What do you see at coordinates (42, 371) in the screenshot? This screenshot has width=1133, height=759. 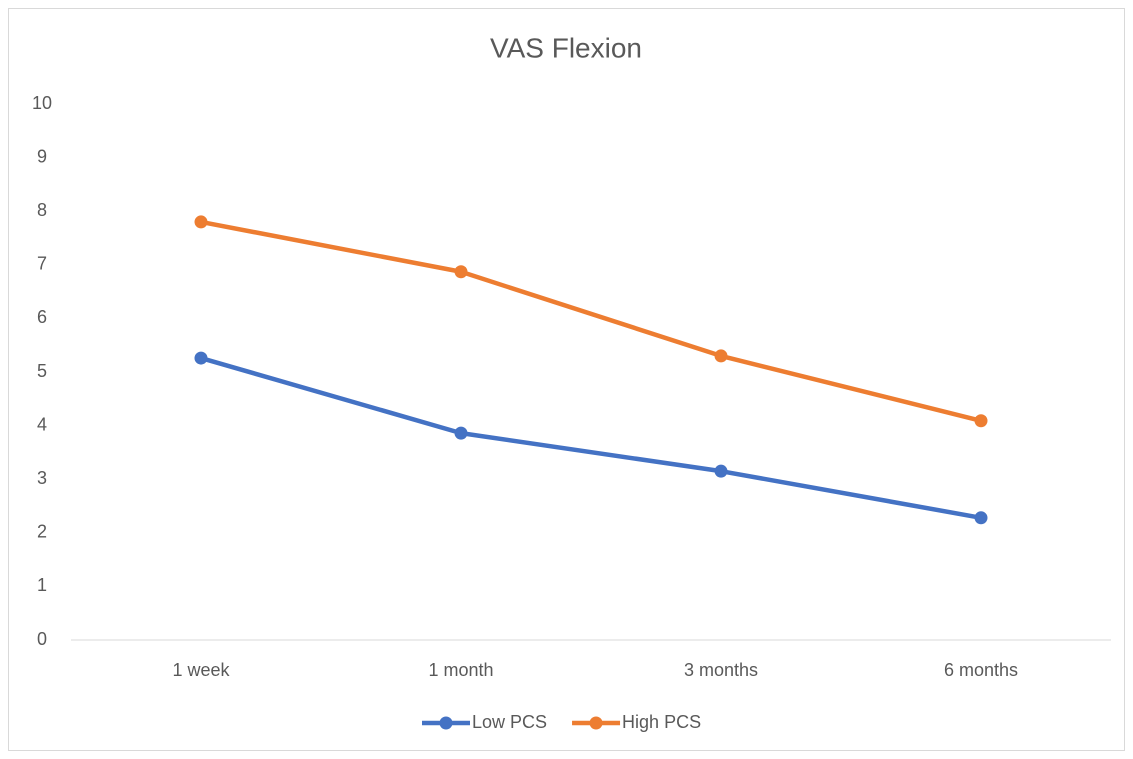 I see `y-tick-label: 5` at bounding box center [42, 371].